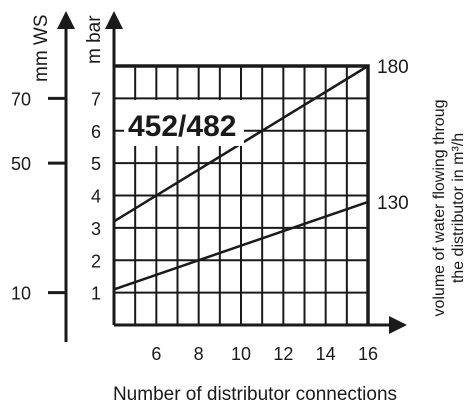  What do you see at coordinates (96, 132) in the screenshot?
I see `y-tick-label: 6` at bounding box center [96, 132].